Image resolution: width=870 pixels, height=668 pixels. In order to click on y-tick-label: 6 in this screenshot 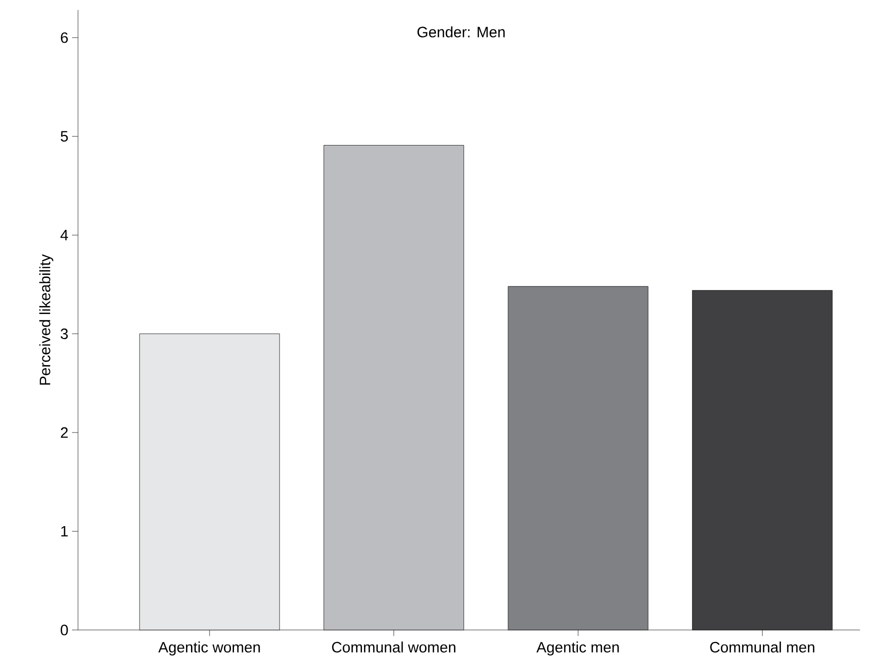, I will do `click(64, 37)`.